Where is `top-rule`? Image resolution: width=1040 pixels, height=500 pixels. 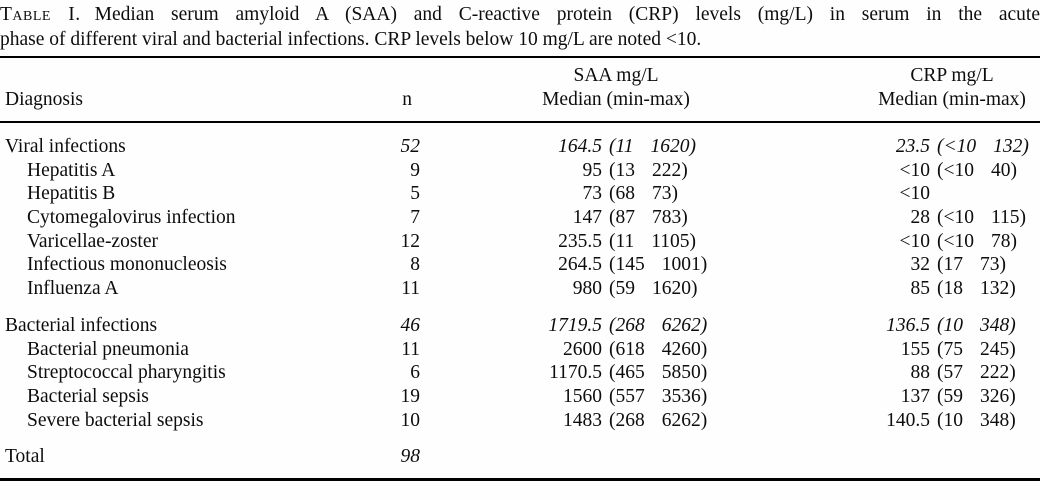
top-rule is located at coordinates (520, 57).